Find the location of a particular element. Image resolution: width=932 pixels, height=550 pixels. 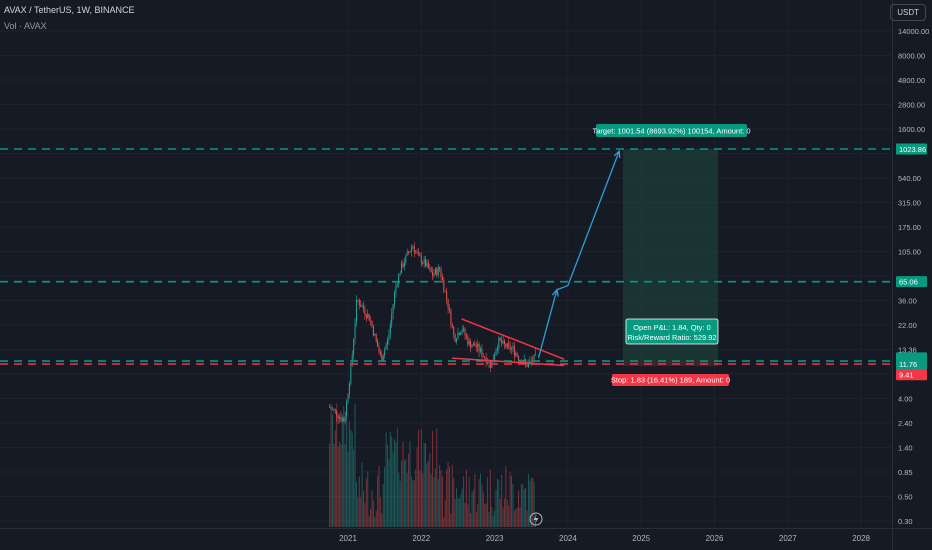

price-tick-label: 540.00 is located at coordinates (909, 178).